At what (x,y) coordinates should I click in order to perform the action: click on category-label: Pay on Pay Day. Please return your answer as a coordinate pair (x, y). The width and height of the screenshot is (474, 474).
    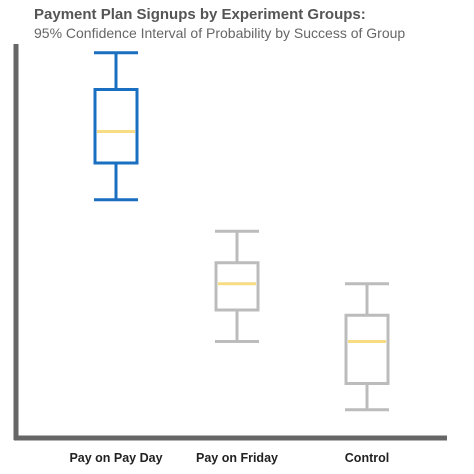
    Looking at the image, I should click on (115, 458).